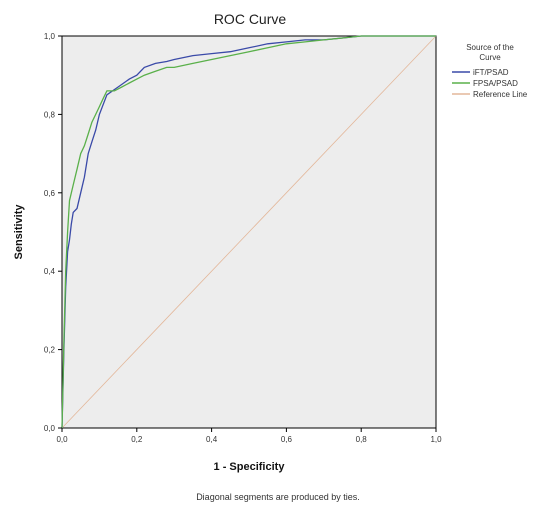 The width and height of the screenshot is (555, 512). Describe the element at coordinates (287, 439) in the screenshot. I see `x-tick-label: 0,6` at that location.